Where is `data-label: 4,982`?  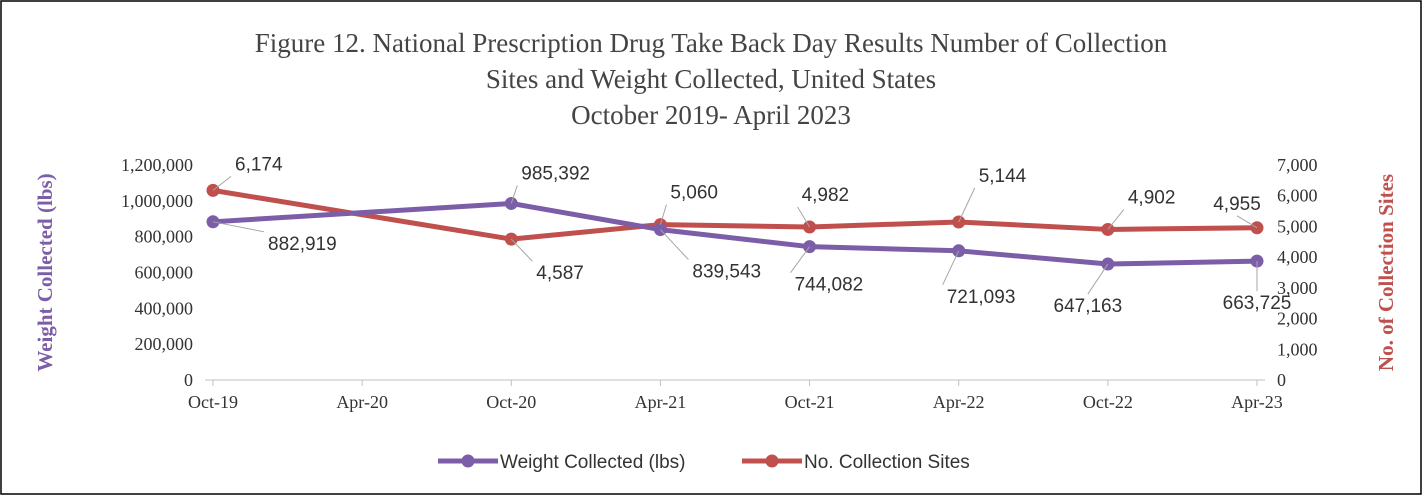
data-label: 4,982 is located at coordinates (826, 195).